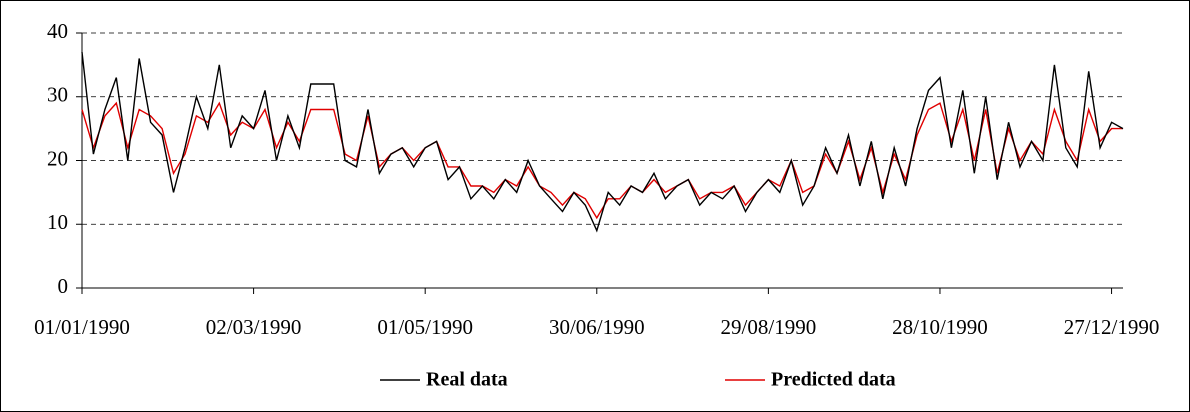 The width and height of the screenshot is (1190, 412). Describe the element at coordinates (57, 31) in the screenshot. I see `y-tick-label: 40` at that location.